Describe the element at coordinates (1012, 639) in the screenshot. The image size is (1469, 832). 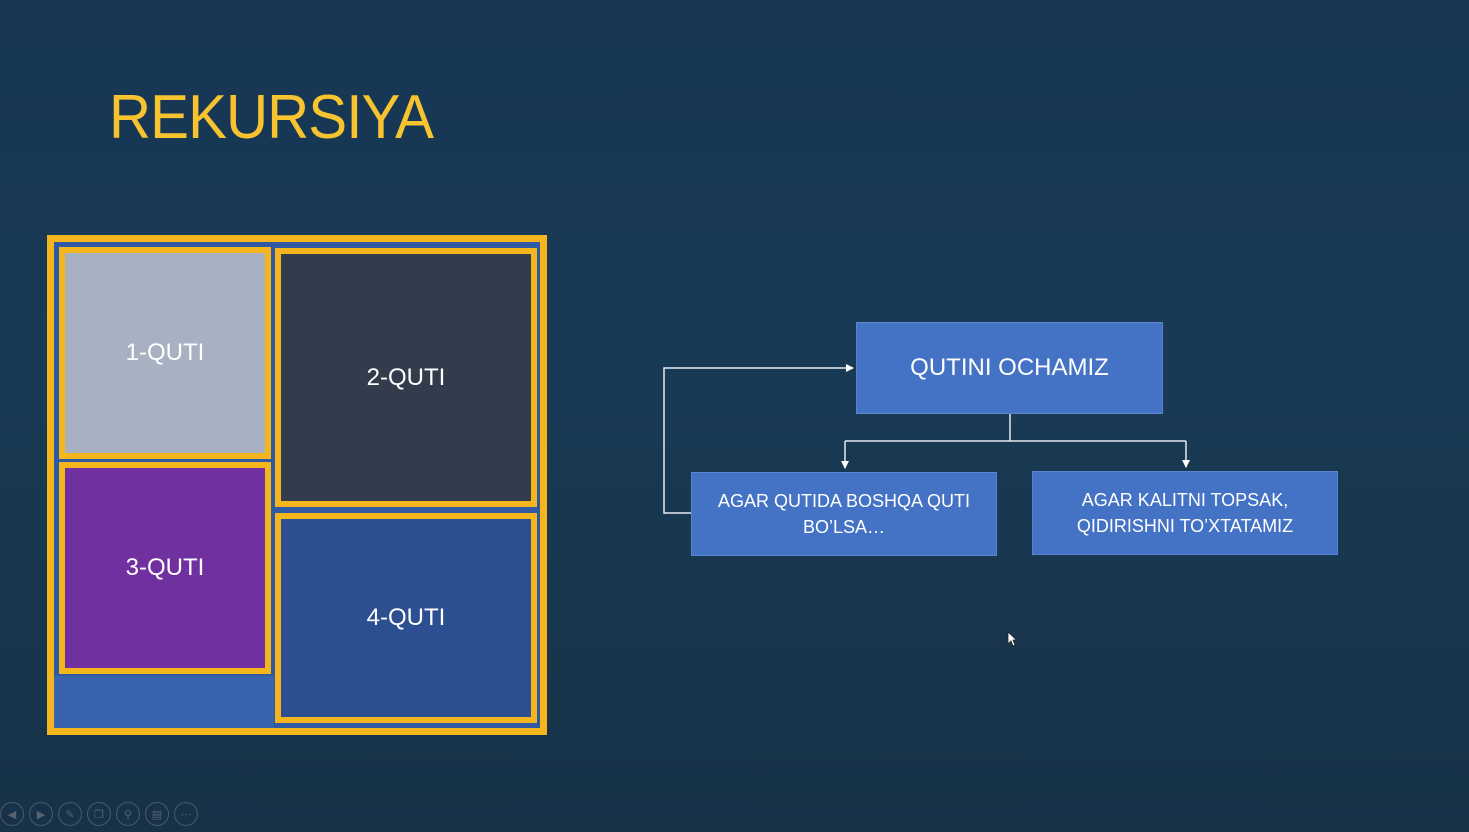
I see `mouse-cursor-icon` at that location.